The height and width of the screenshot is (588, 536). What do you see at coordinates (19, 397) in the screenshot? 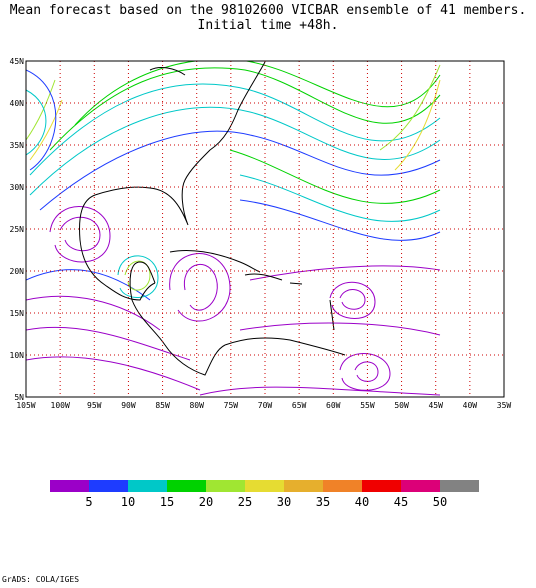
I see `latitude-tick-label: 5N` at bounding box center [19, 397].